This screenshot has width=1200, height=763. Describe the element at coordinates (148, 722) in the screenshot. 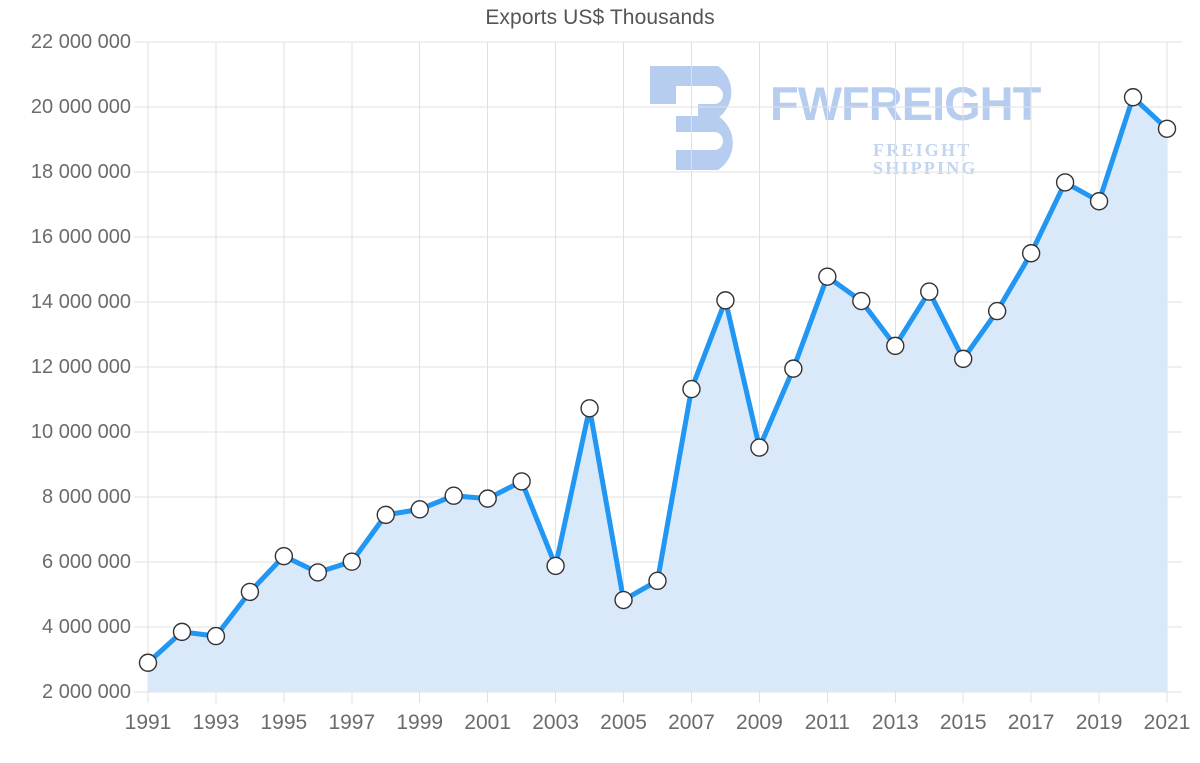

I see `x-axis-tick-label: 1991` at that location.